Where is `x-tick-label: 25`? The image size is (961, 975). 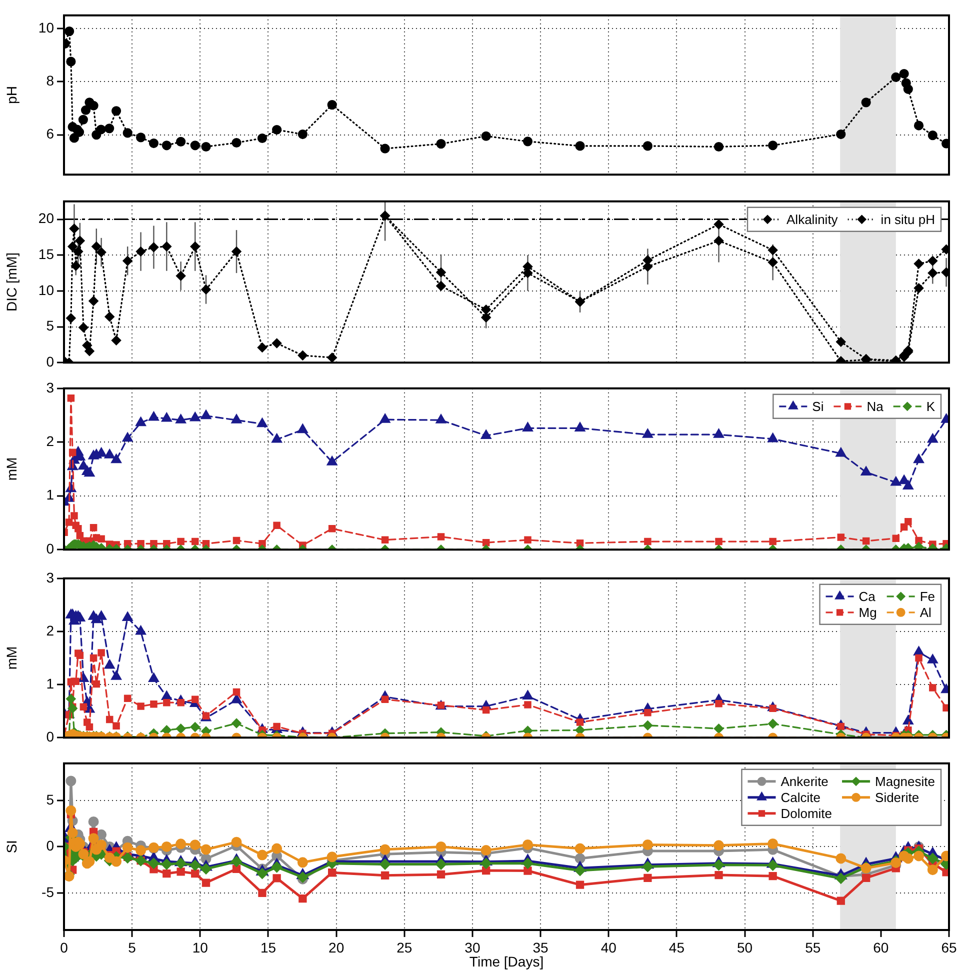 x-tick-label: 25 is located at coordinates (404, 947).